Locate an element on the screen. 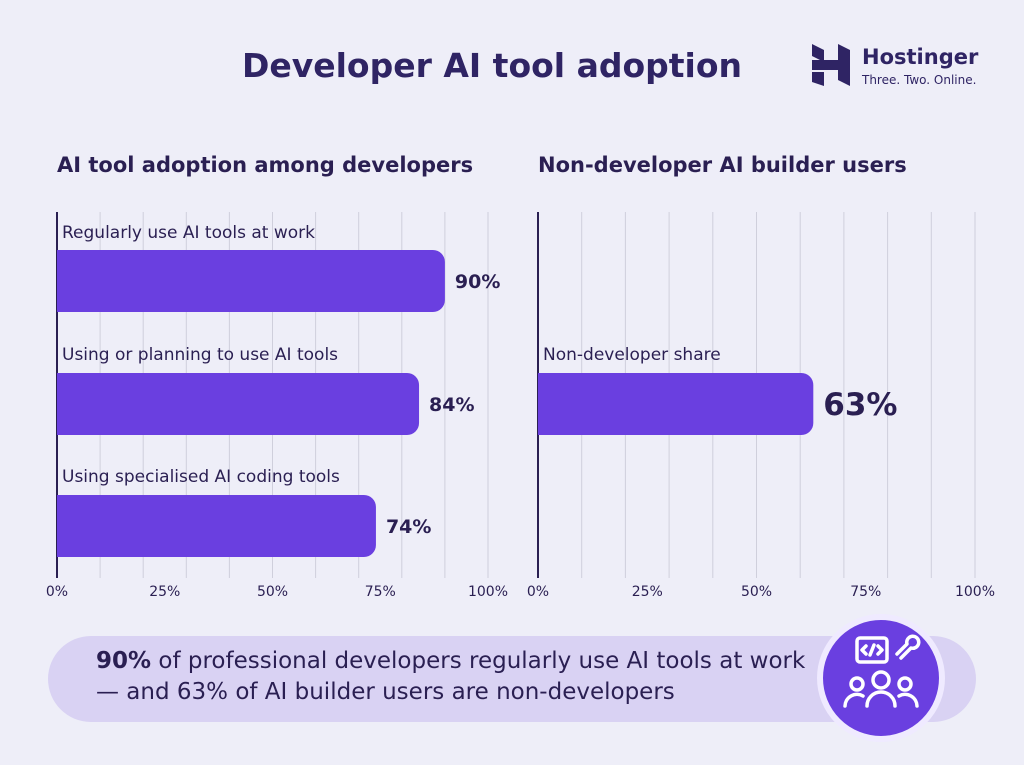 This screenshot has height=765, width=1024. bar-category-label: Regularly use AI tools at work is located at coordinates (188, 233).